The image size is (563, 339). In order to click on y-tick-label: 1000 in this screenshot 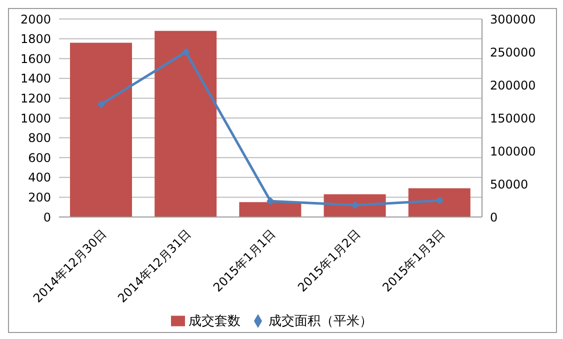, I will do `click(35, 118)`.